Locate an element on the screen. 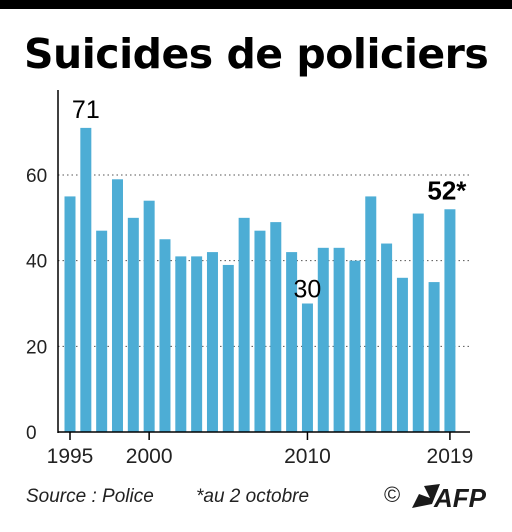  data-label-2010: 30 is located at coordinates (308, 290).